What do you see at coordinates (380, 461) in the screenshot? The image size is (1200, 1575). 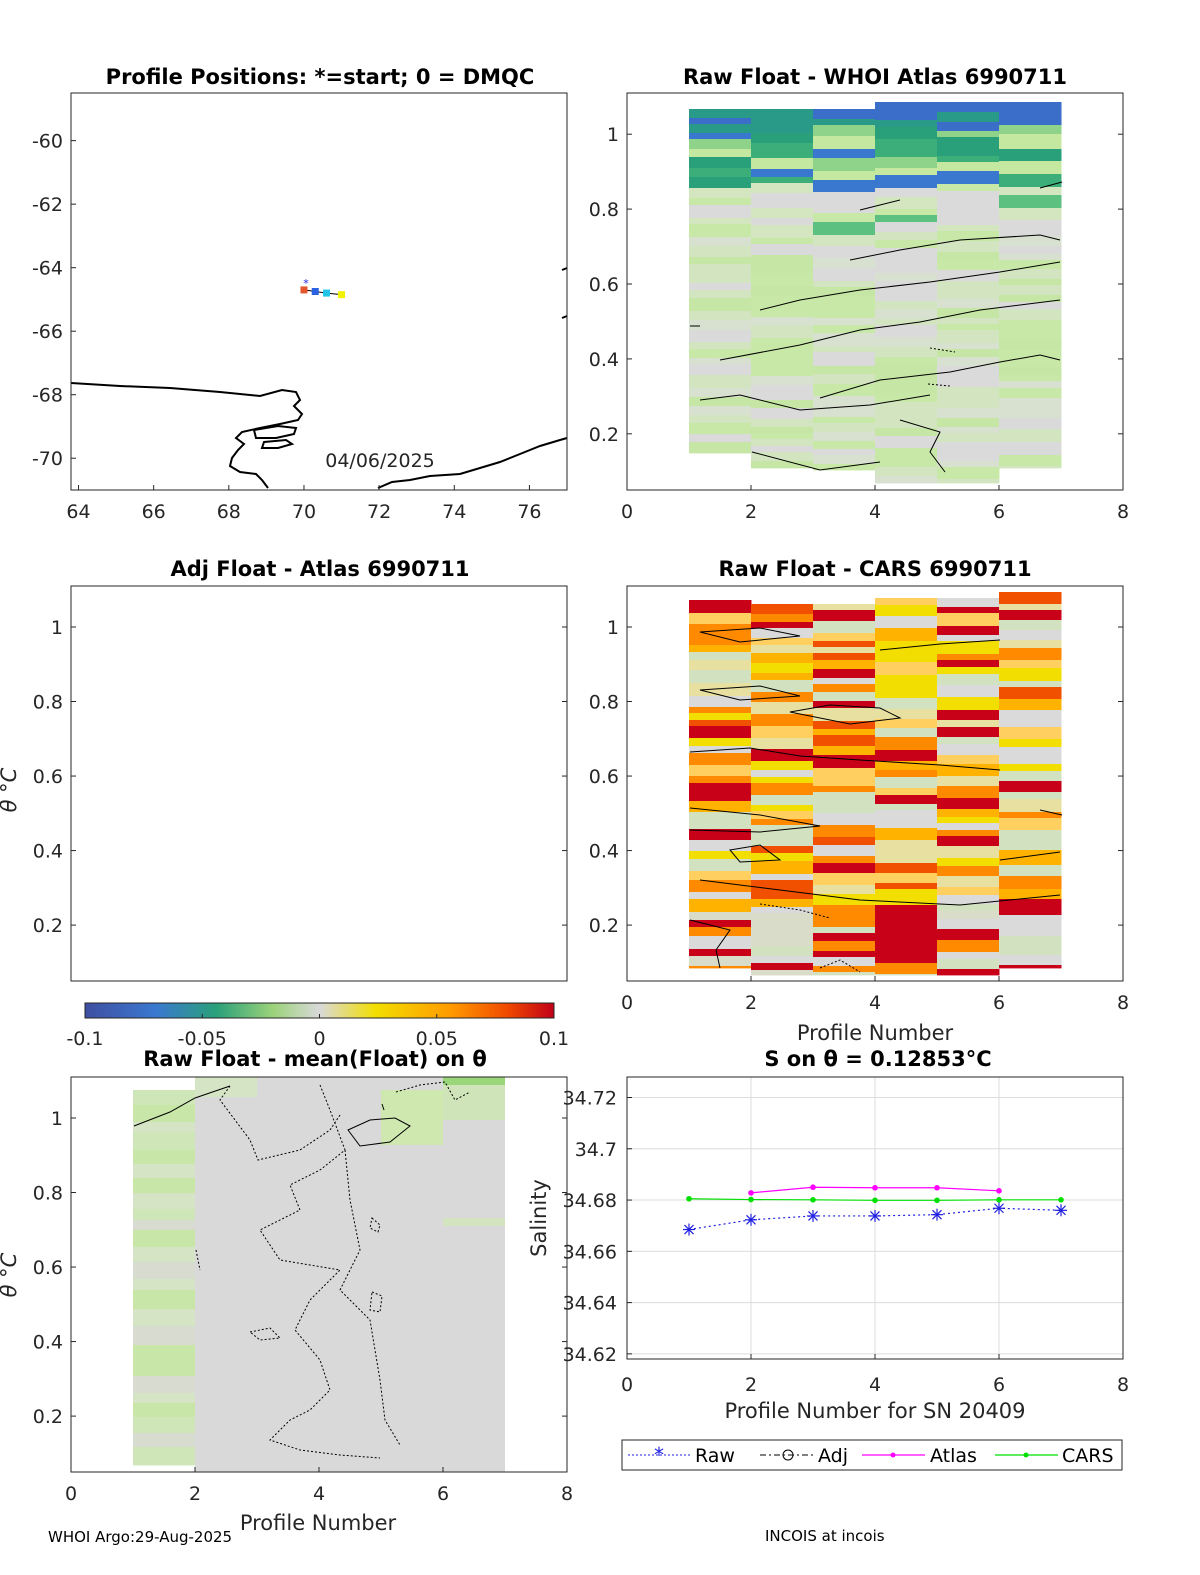 I see `map-date-label: 04/06/2025` at bounding box center [380, 461].